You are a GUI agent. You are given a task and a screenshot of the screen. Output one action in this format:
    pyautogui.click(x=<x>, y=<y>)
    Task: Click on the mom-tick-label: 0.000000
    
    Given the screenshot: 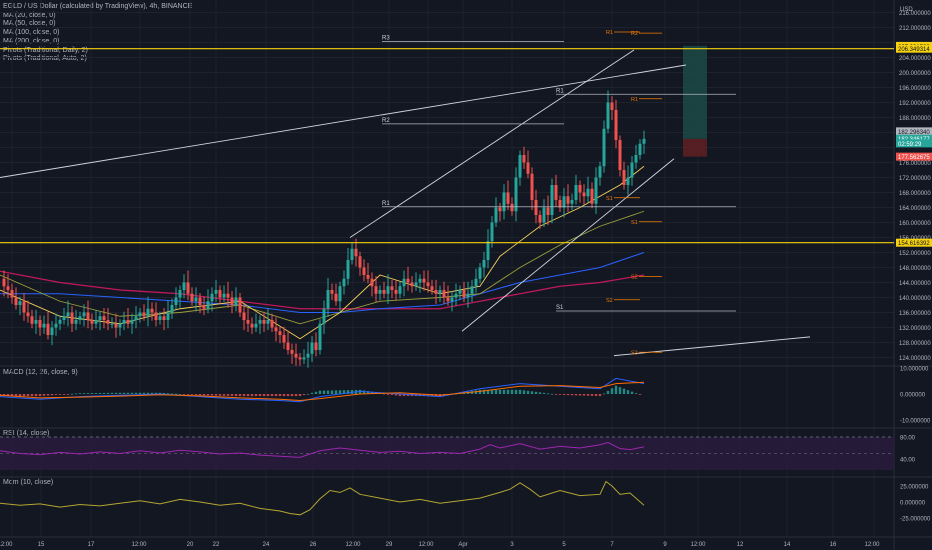 What is the action you would take?
    pyautogui.click(x=913, y=504)
    